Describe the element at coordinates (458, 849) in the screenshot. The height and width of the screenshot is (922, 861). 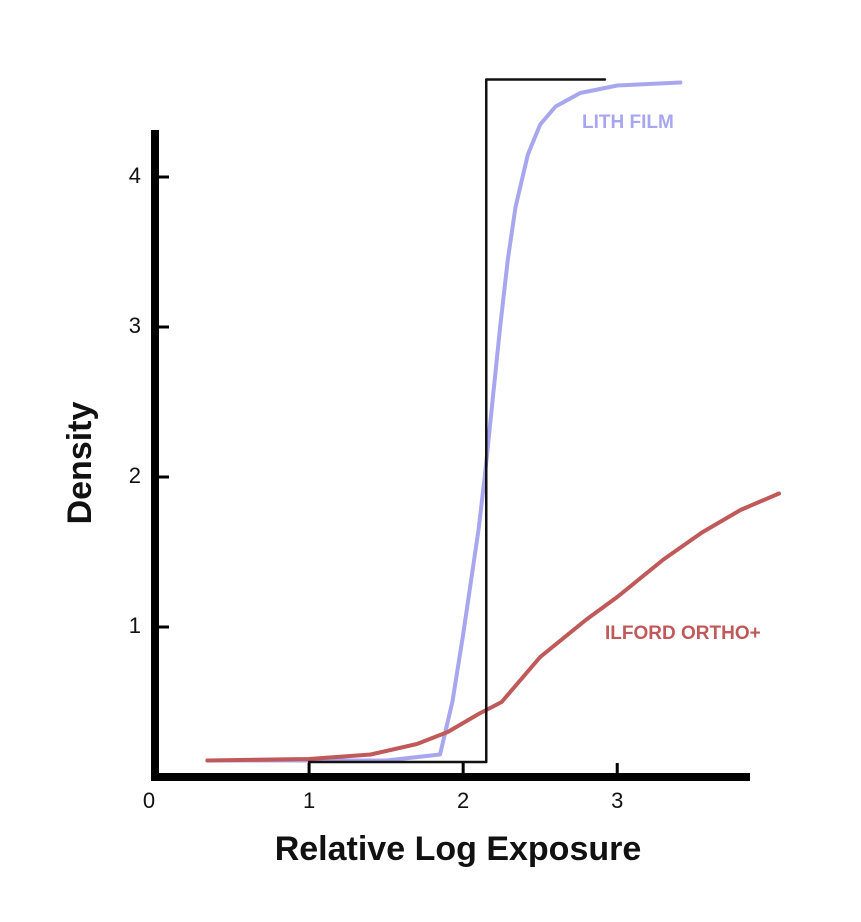
I see `x-axis-label: Relative Log Exposure` at that location.